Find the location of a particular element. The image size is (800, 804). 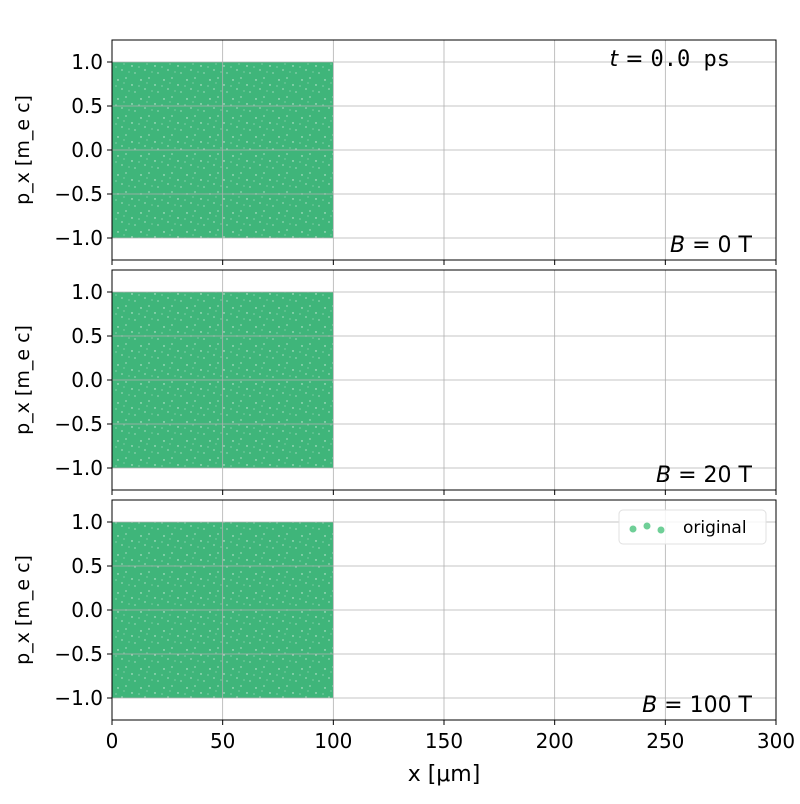

time-annotation: t = 0.0 ps is located at coordinates (669, 59).